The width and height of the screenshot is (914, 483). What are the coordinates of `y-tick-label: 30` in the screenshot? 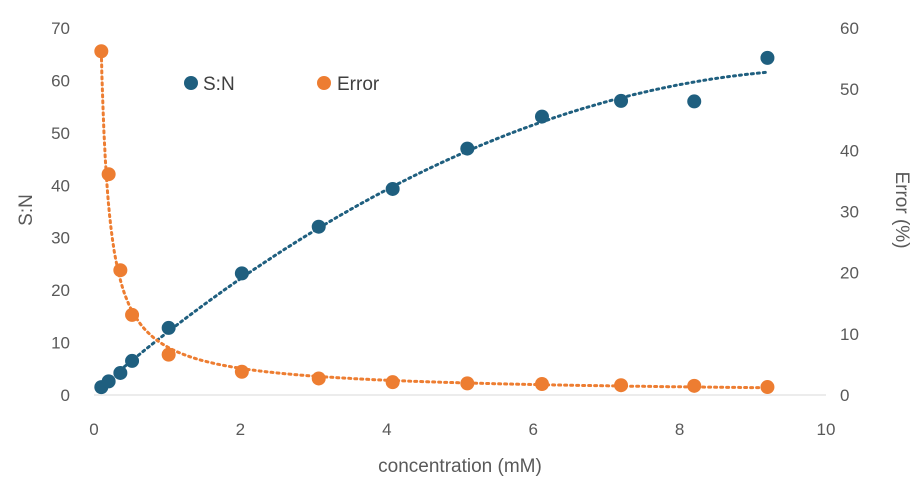 It's located at (60, 238).